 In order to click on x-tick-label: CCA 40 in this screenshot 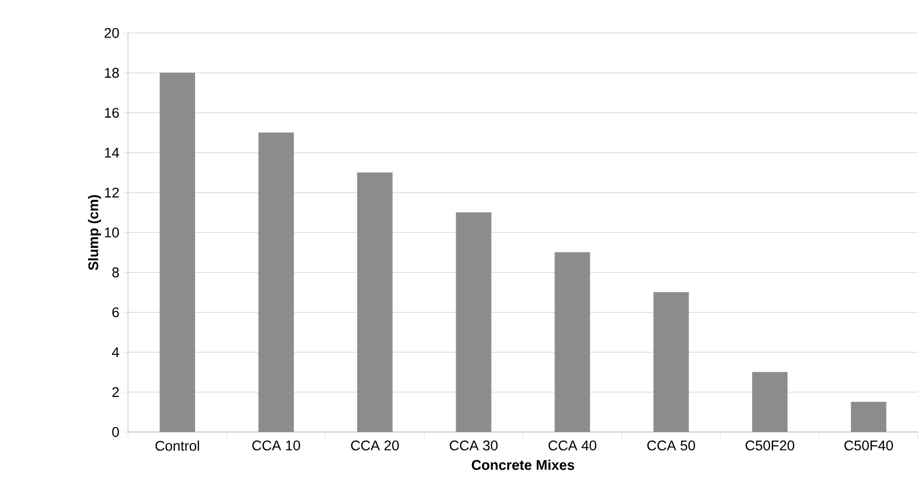, I will do `click(572, 445)`.